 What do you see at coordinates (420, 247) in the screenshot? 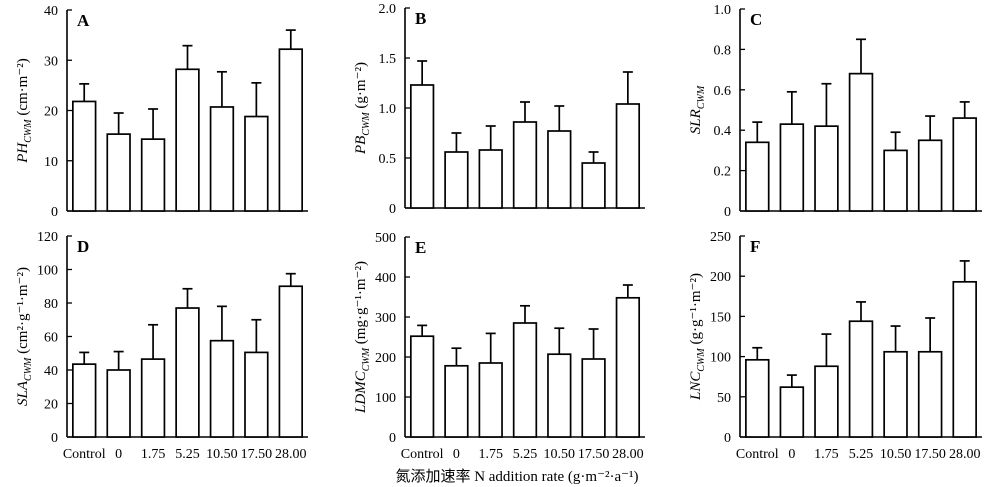
I see `panel-letter: E` at bounding box center [420, 247].